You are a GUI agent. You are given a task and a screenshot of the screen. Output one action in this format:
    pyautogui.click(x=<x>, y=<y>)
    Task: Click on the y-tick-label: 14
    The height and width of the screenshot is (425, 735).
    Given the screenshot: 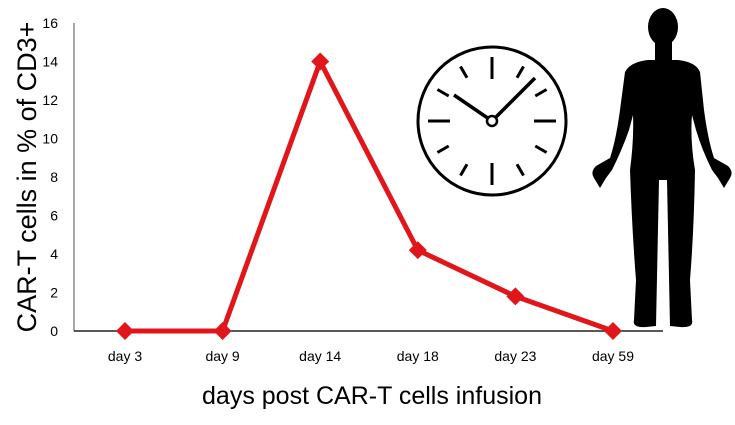 What is the action you would take?
    pyautogui.click(x=50, y=62)
    